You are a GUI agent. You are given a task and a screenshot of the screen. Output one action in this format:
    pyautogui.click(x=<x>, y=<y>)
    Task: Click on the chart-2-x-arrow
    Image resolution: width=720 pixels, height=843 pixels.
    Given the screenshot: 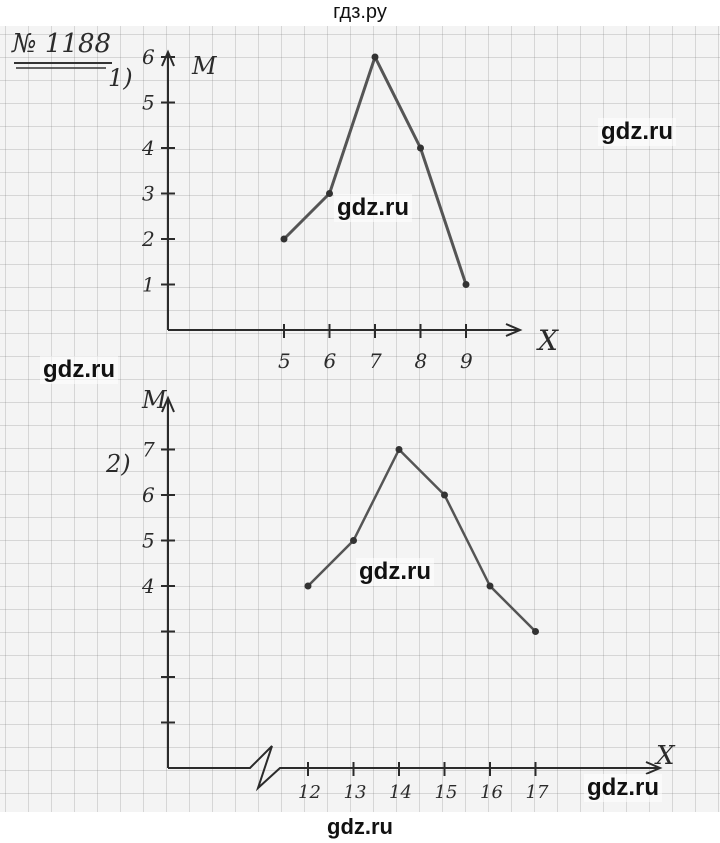 What is the action you would take?
    pyautogui.click(x=654, y=768)
    